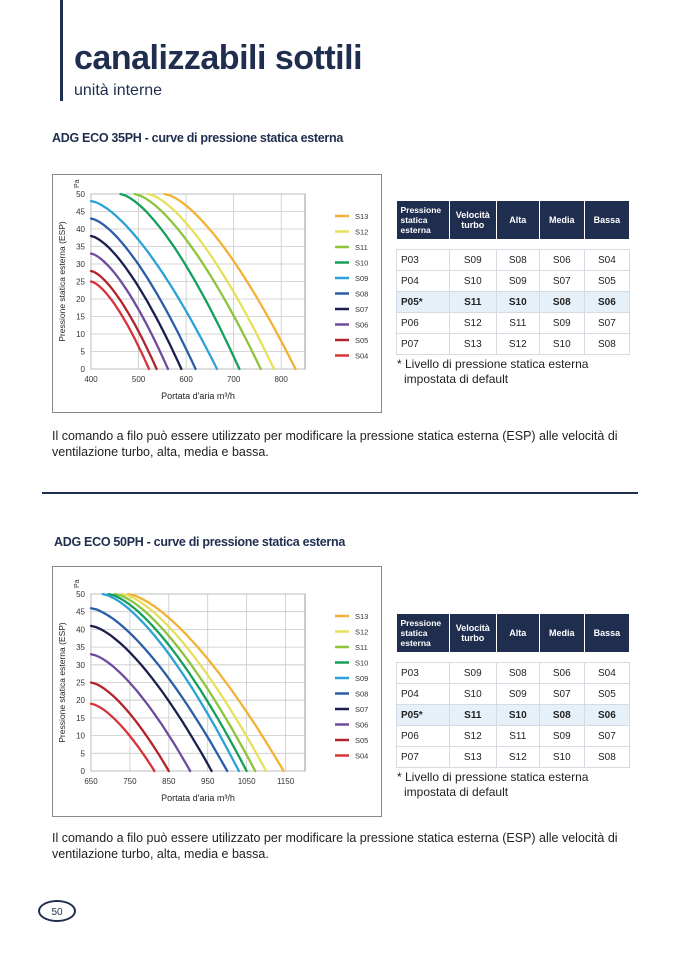  I want to click on series-line-s08, so click(143, 294).